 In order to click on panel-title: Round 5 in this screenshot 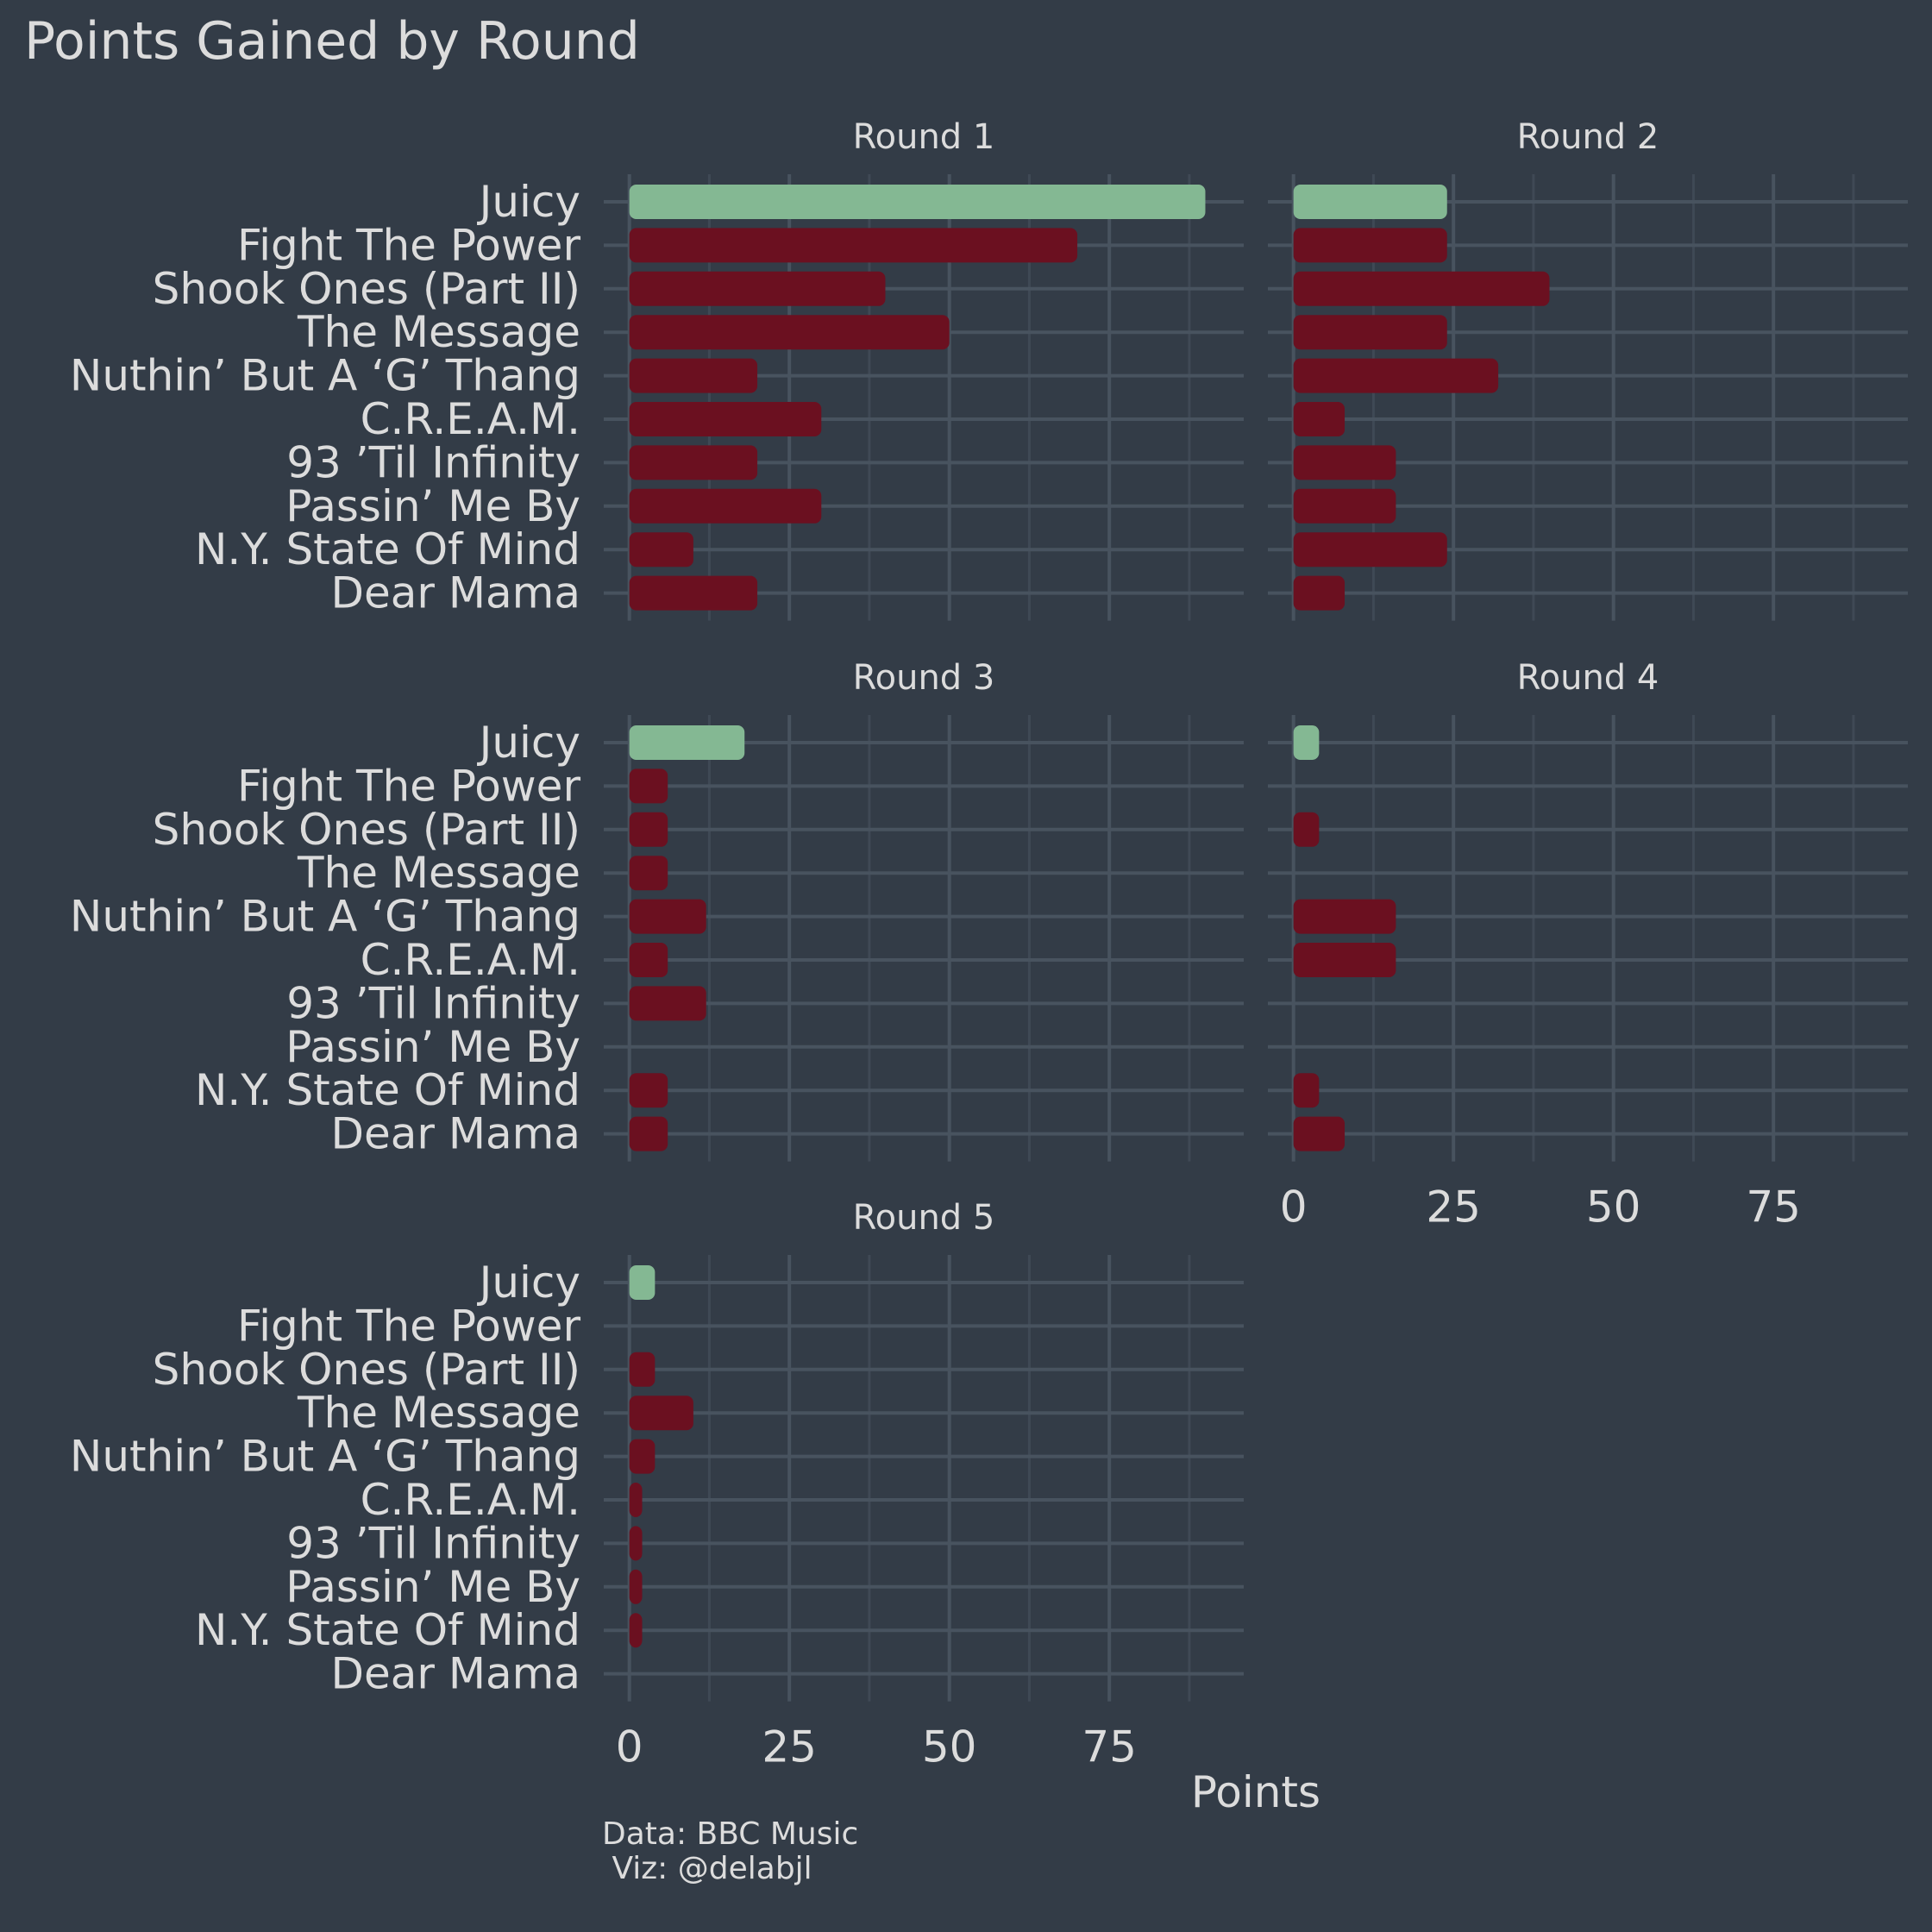, I will do `click(924, 1218)`.